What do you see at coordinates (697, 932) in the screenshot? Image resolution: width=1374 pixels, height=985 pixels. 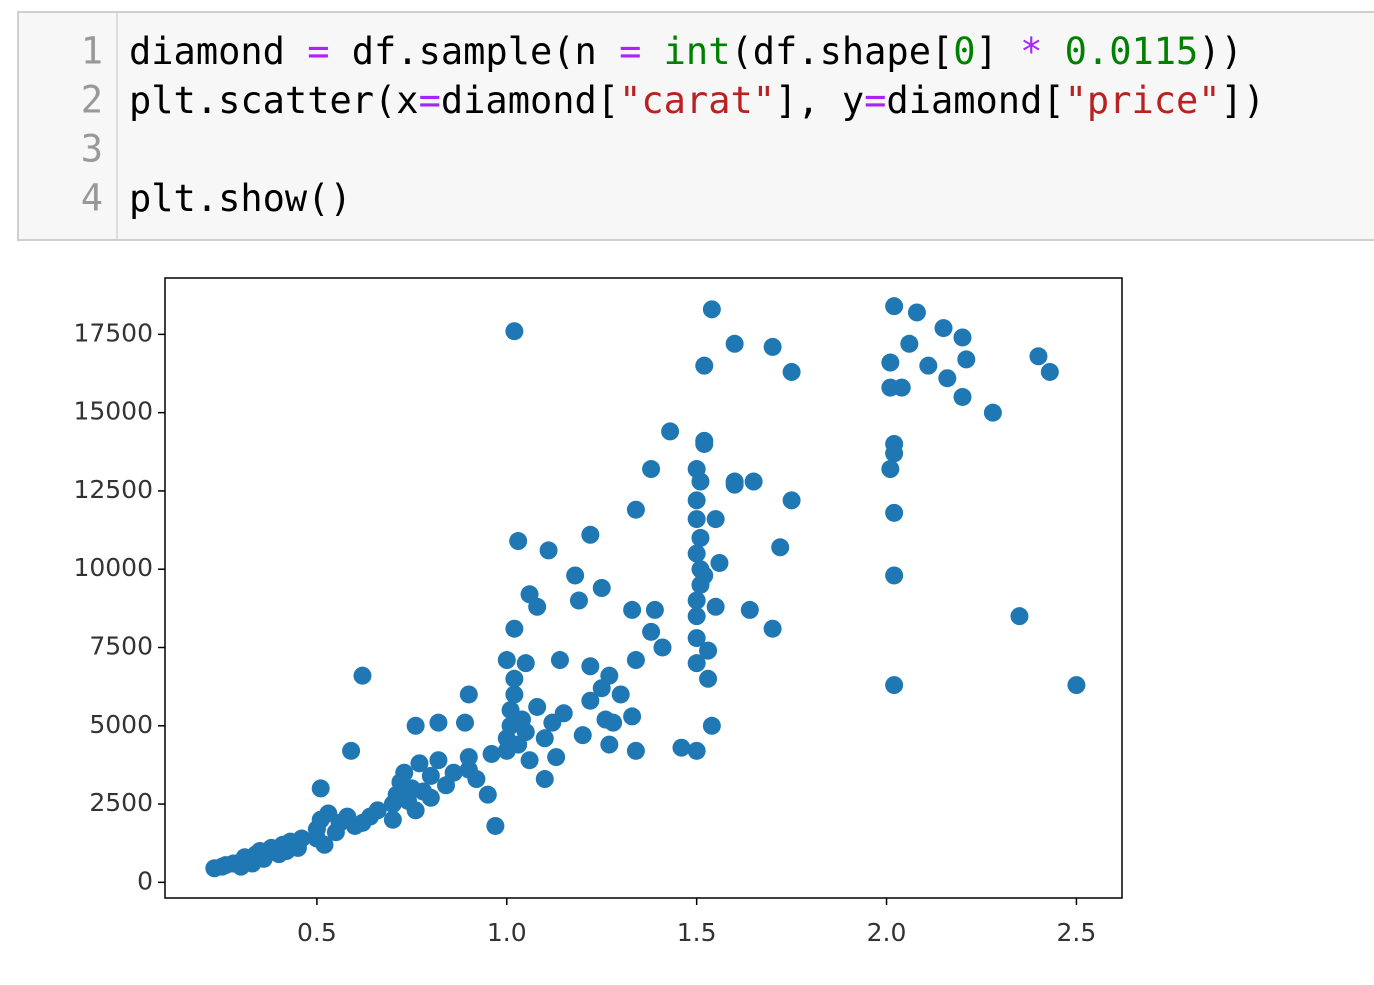 I see `x-tick-label: 1.5` at bounding box center [697, 932].